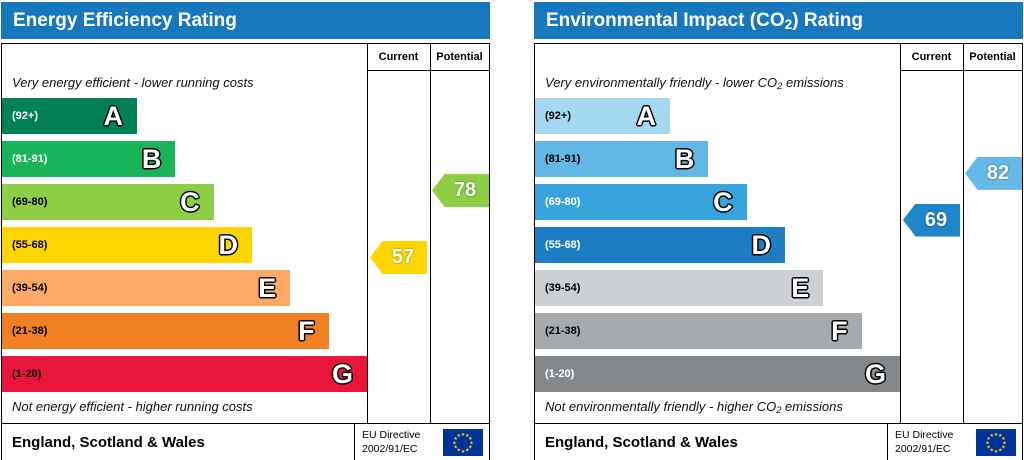 The height and width of the screenshot is (460, 1024). I want to click on environmental-impact-title-bar: Environmental Impact (CO2) Rating, so click(778, 20).